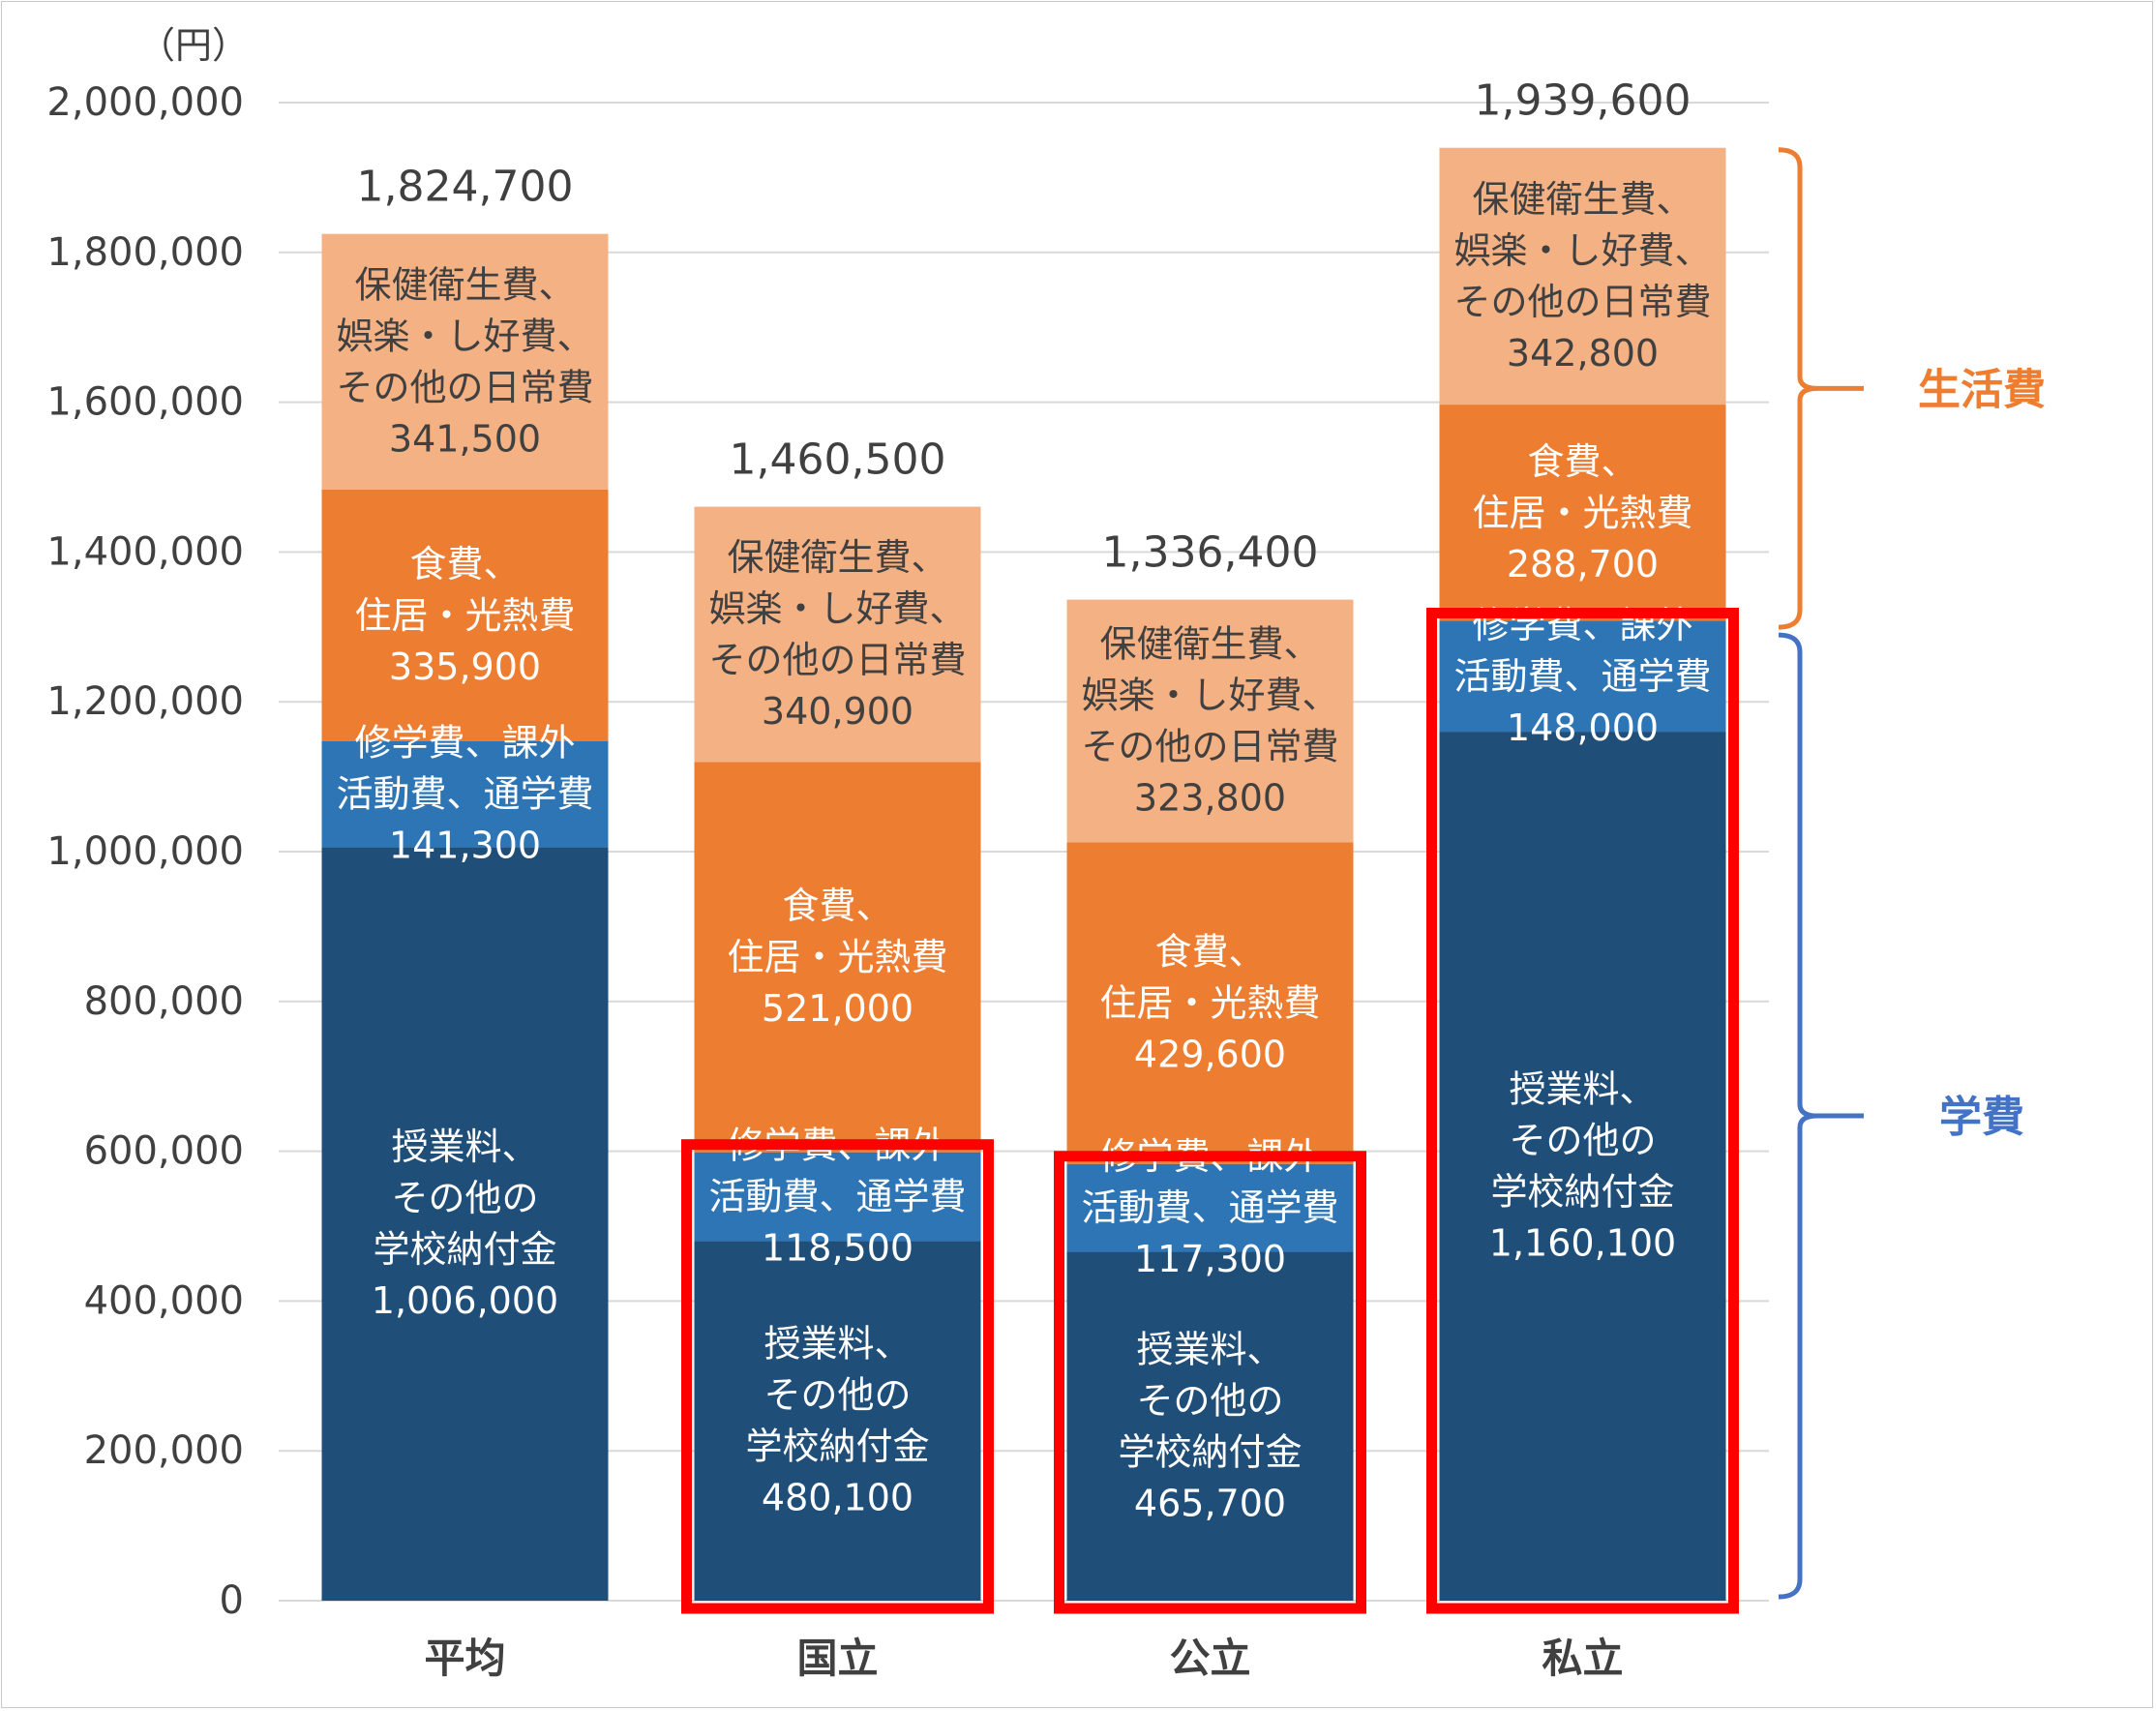  I want to click on segment-value-label: 480,100, so click(837, 1498).